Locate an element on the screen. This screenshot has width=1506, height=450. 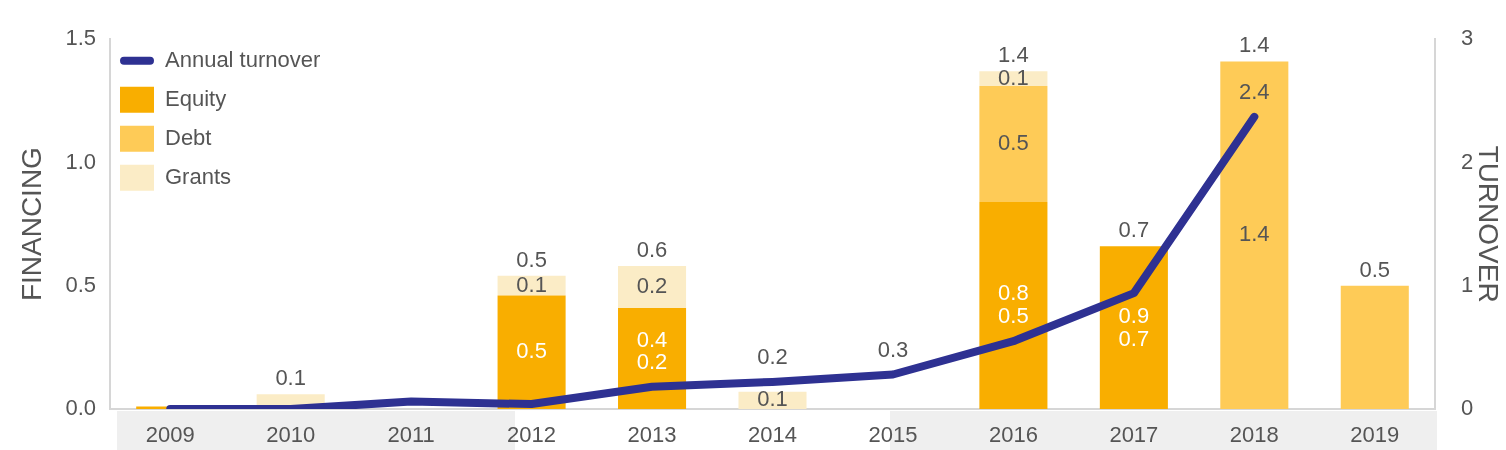
y2-tick-label: 0 is located at coordinates (1467, 408).